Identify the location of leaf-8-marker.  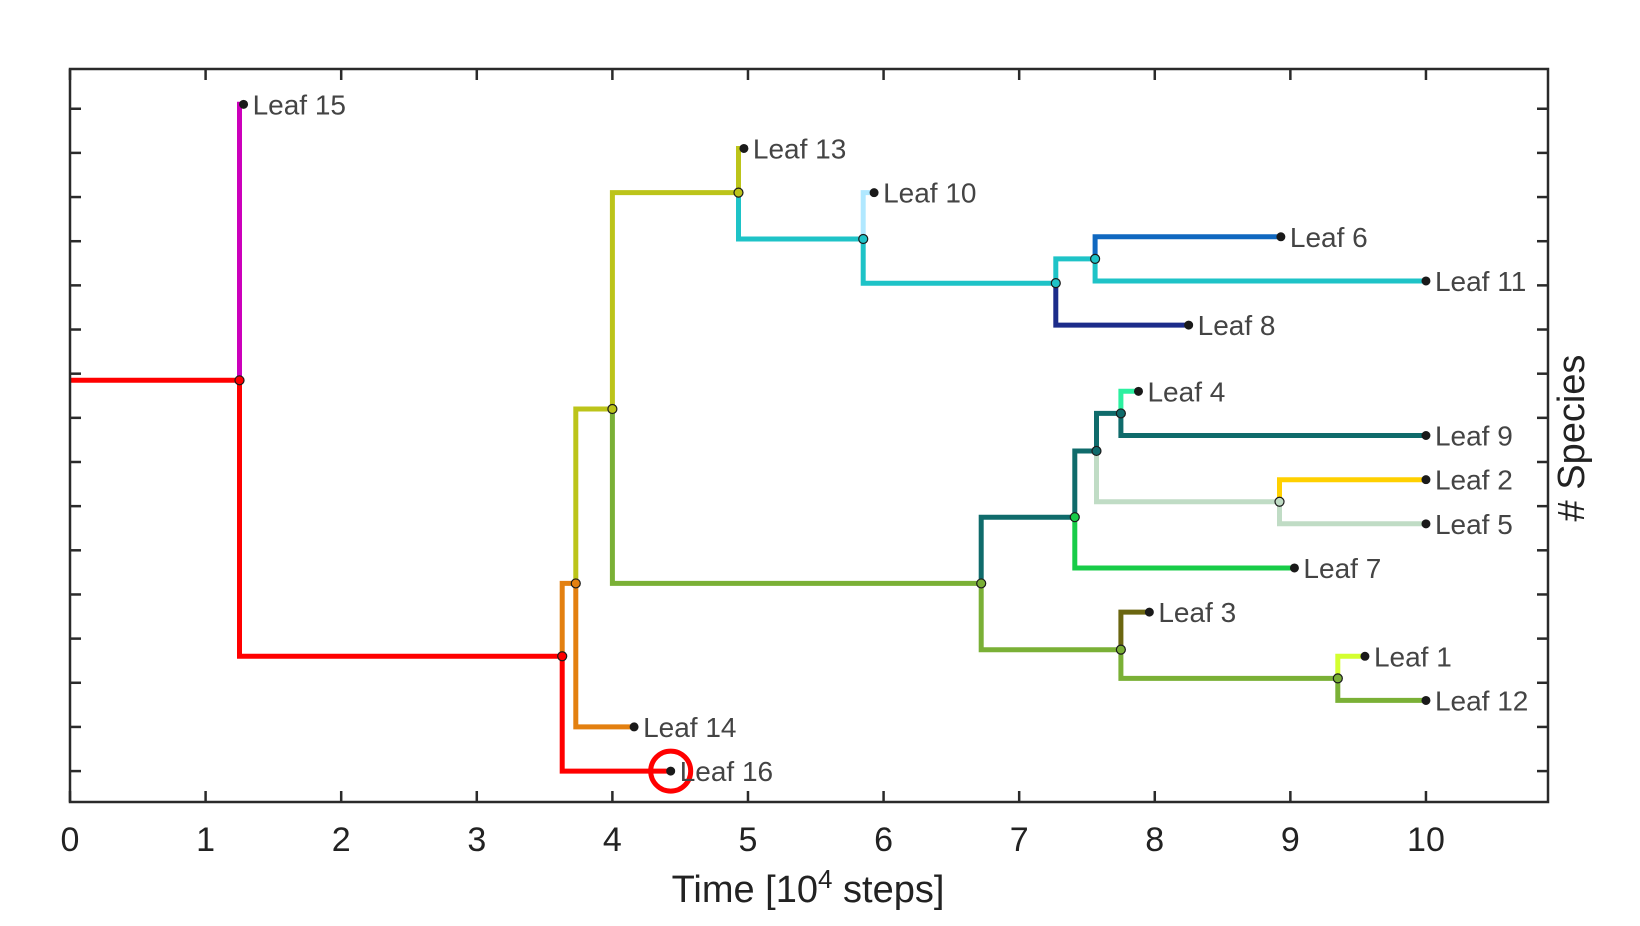
(1189, 325).